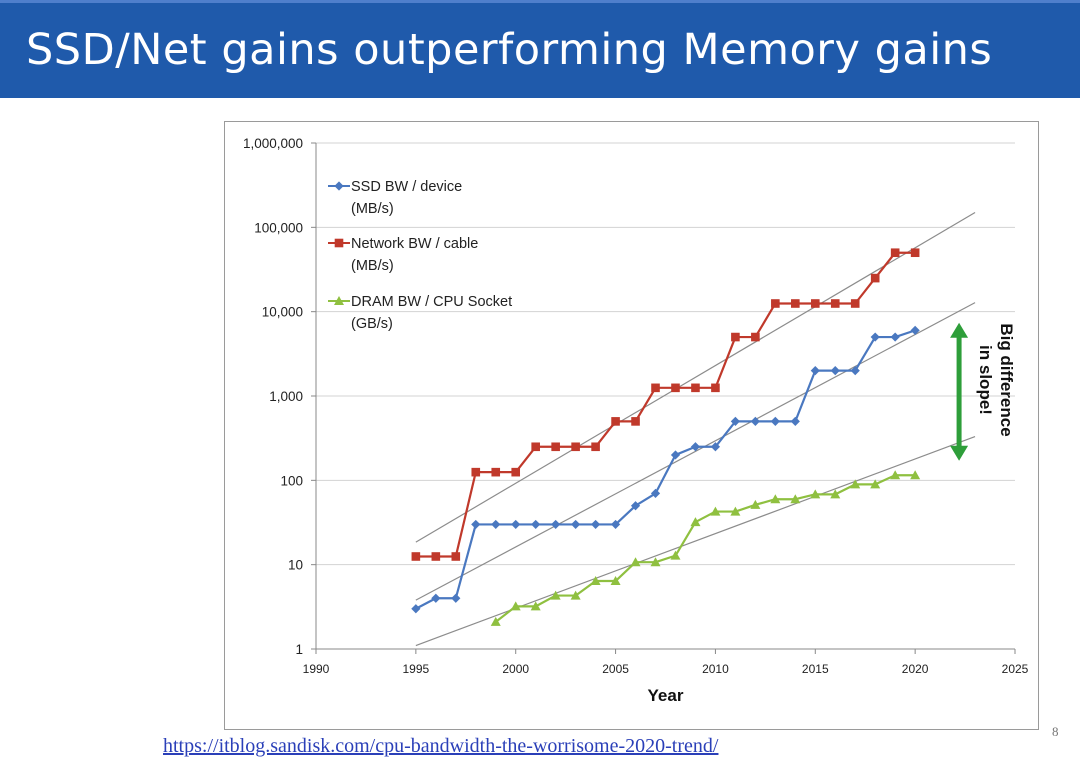 The width and height of the screenshot is (1080, 763). What do you see at coordinates (339, 186) in the screenshot?
I see `legend-marker` at bounding box center [339, 186].